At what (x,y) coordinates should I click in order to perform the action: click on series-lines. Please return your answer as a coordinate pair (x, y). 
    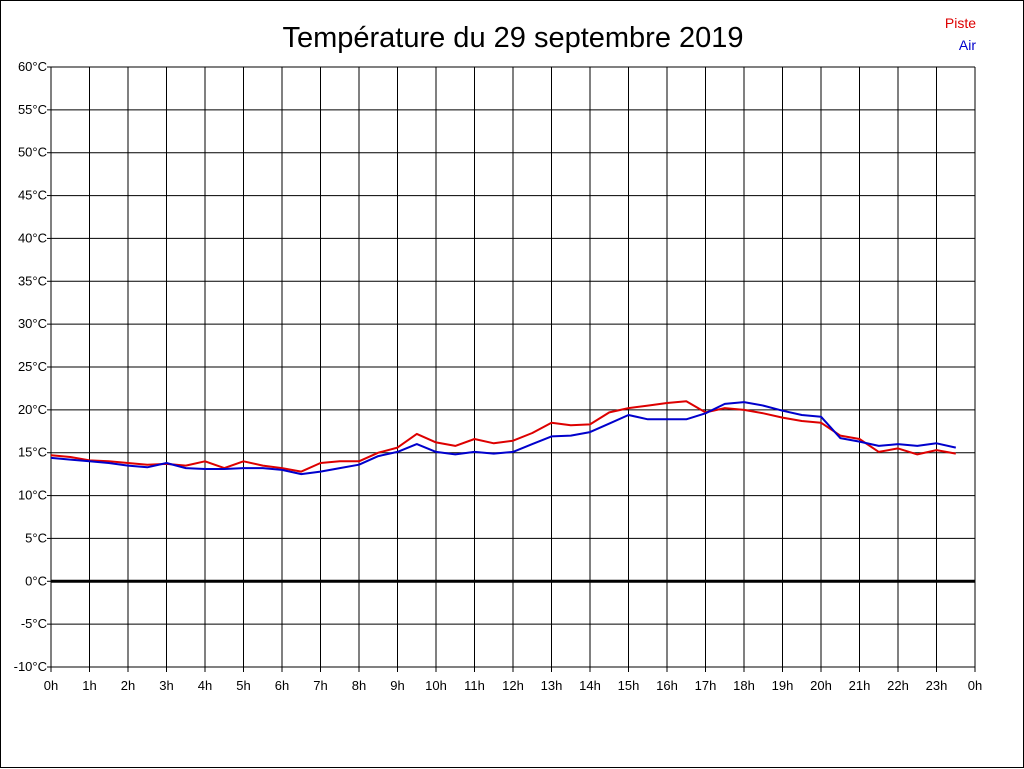
    Looking at the image, I should click on (503, 438).